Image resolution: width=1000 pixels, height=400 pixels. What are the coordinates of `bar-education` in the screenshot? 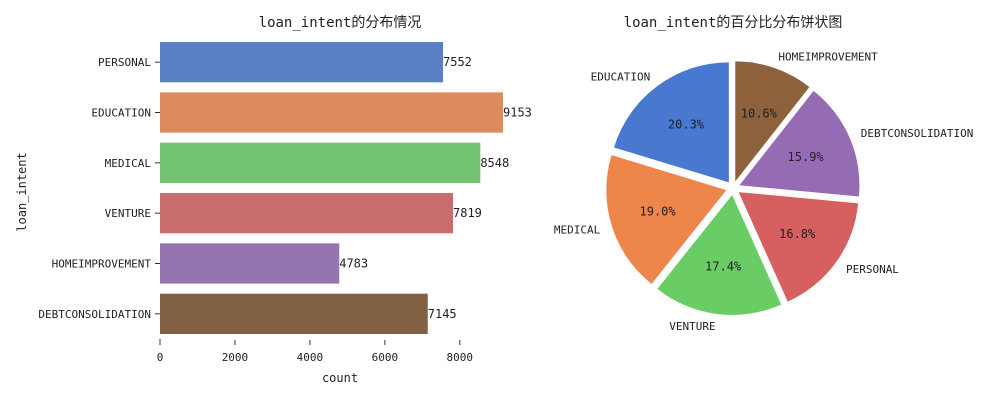 It's located at (331, 112).